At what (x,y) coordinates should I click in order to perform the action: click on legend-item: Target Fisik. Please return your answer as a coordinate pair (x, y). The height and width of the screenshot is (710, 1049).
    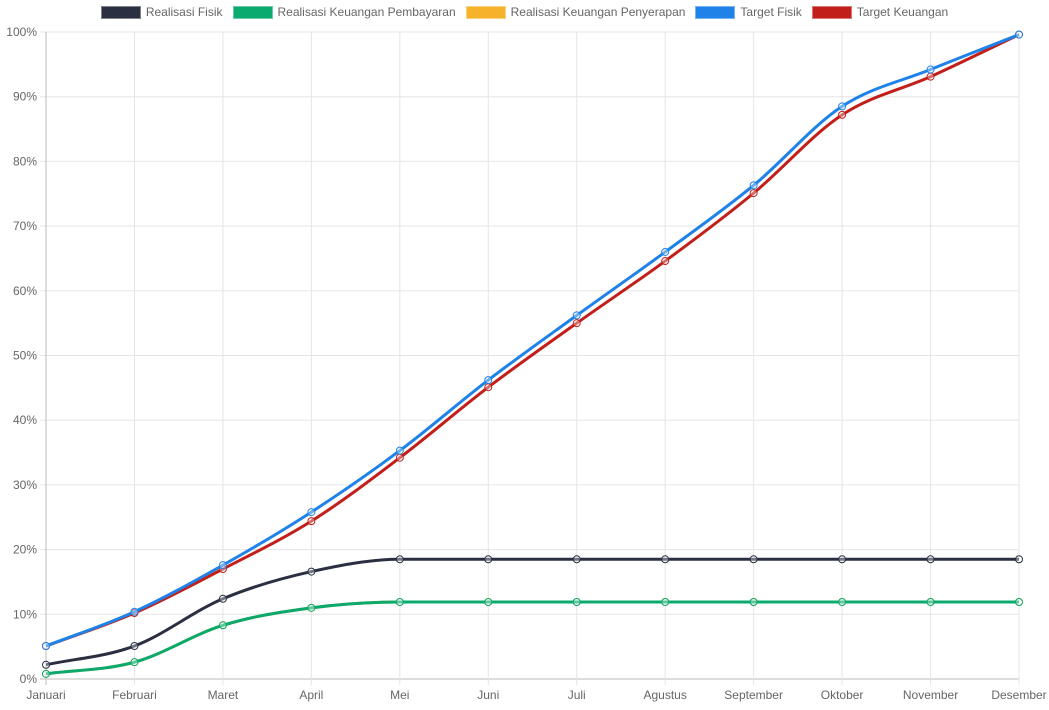
    Looking at the image, I should click on (748, 12).